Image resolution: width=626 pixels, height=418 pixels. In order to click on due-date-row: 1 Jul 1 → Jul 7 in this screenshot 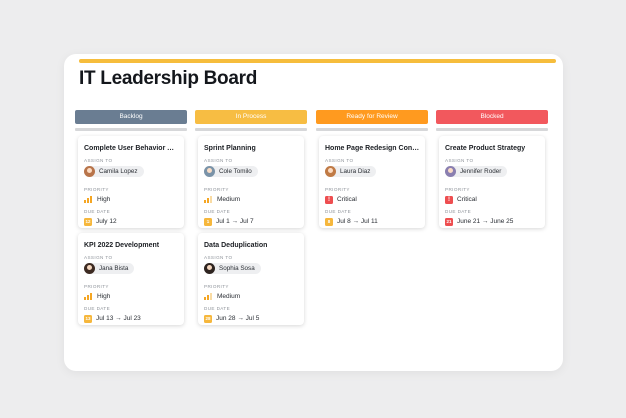, I will do `click(251, 221)`.